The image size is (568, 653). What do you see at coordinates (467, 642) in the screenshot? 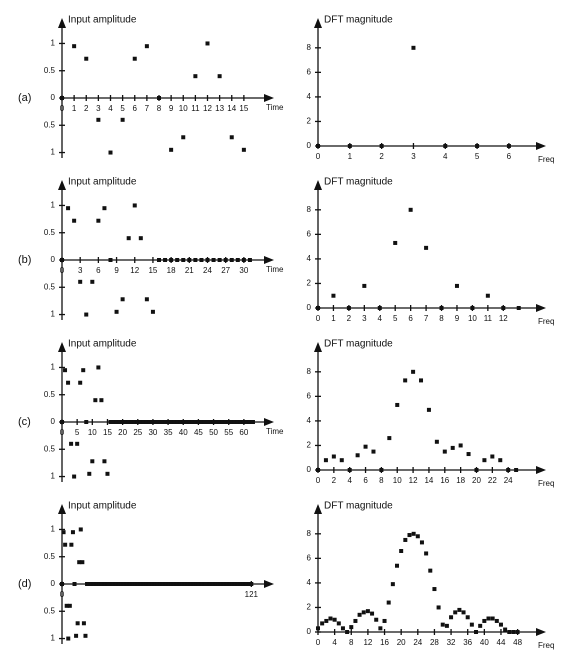
I see `x-tick-label: 36` at bounding box center [467, 642].